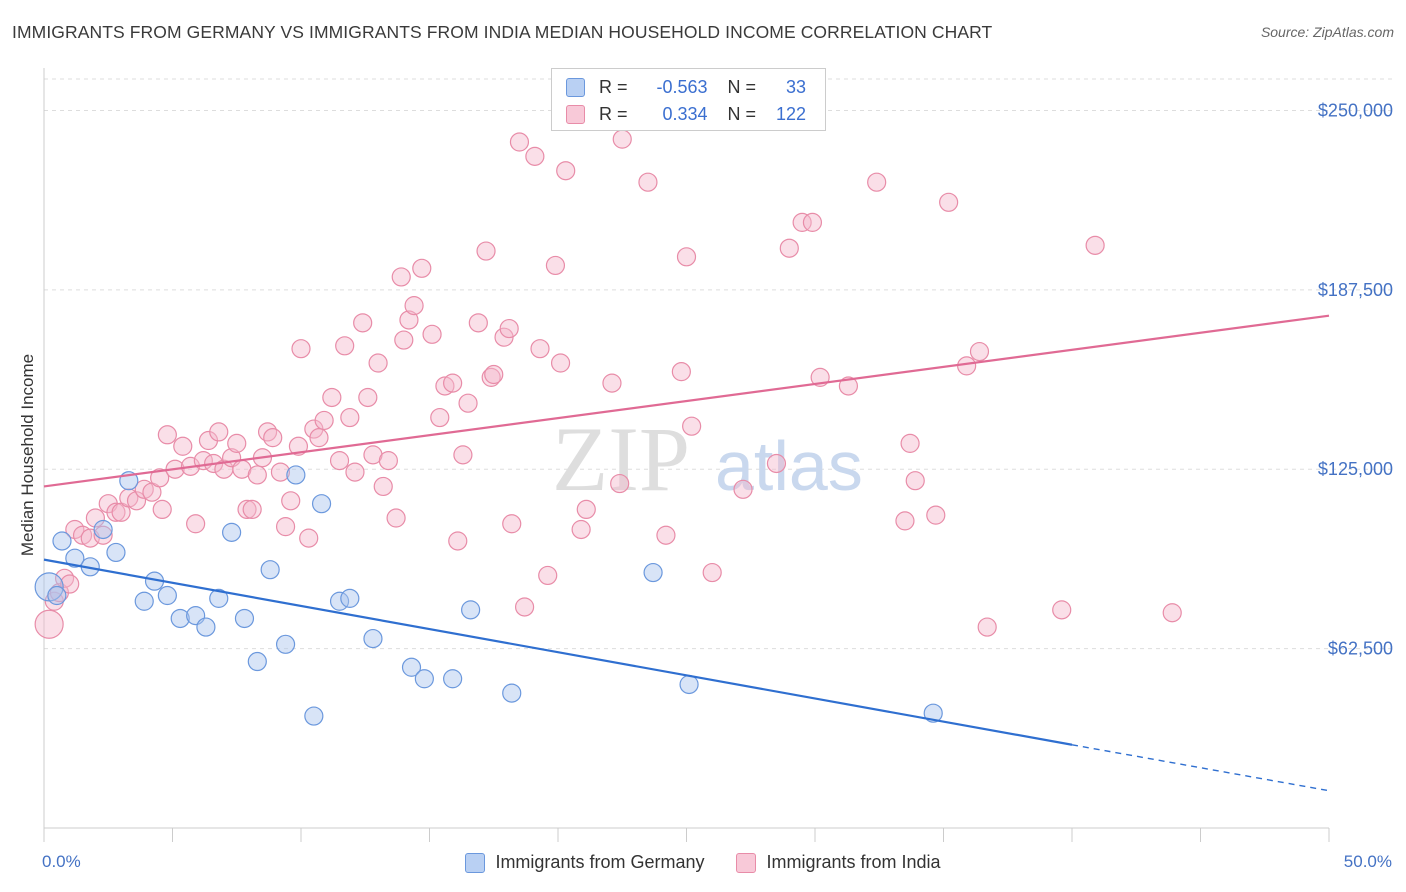 The height and width of the screenshot is (892, 1406). I want to click on watermark-atlas: atlas, so click(789, 466).